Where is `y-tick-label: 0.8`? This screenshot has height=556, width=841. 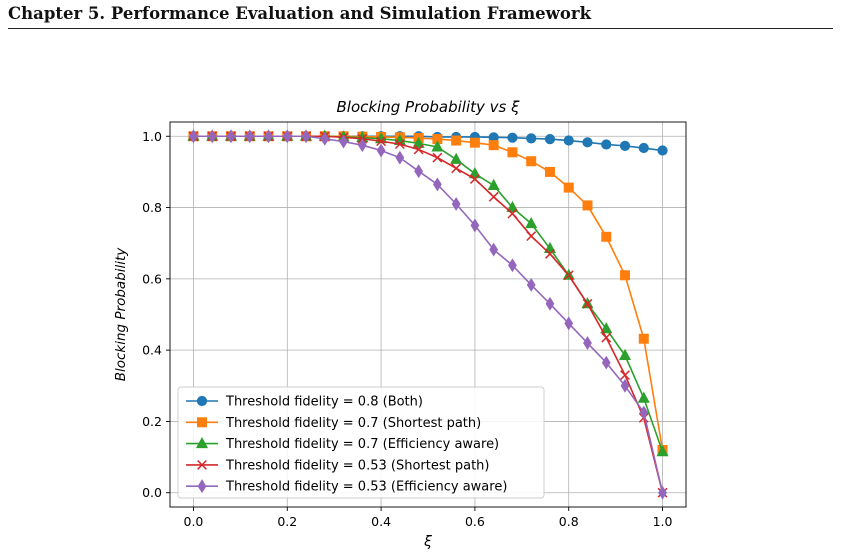
y-tick-label: 0.8 is located at coordinates (152, 207).